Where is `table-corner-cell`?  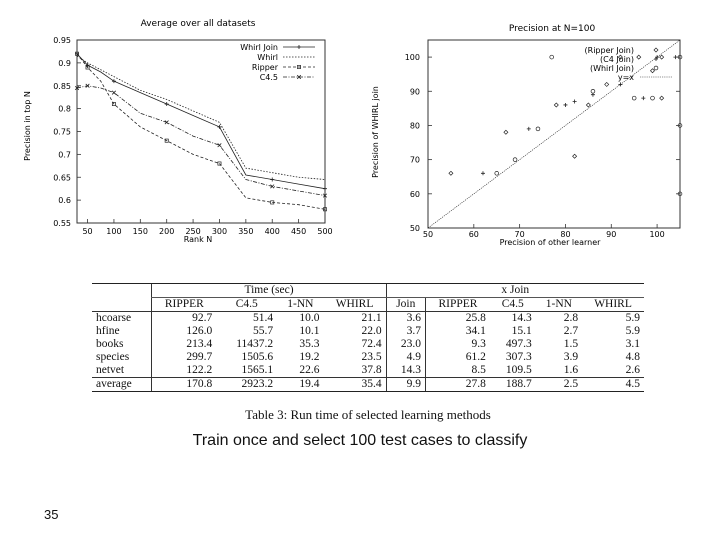
table-corner-cell is located at coordinates (122, 290).